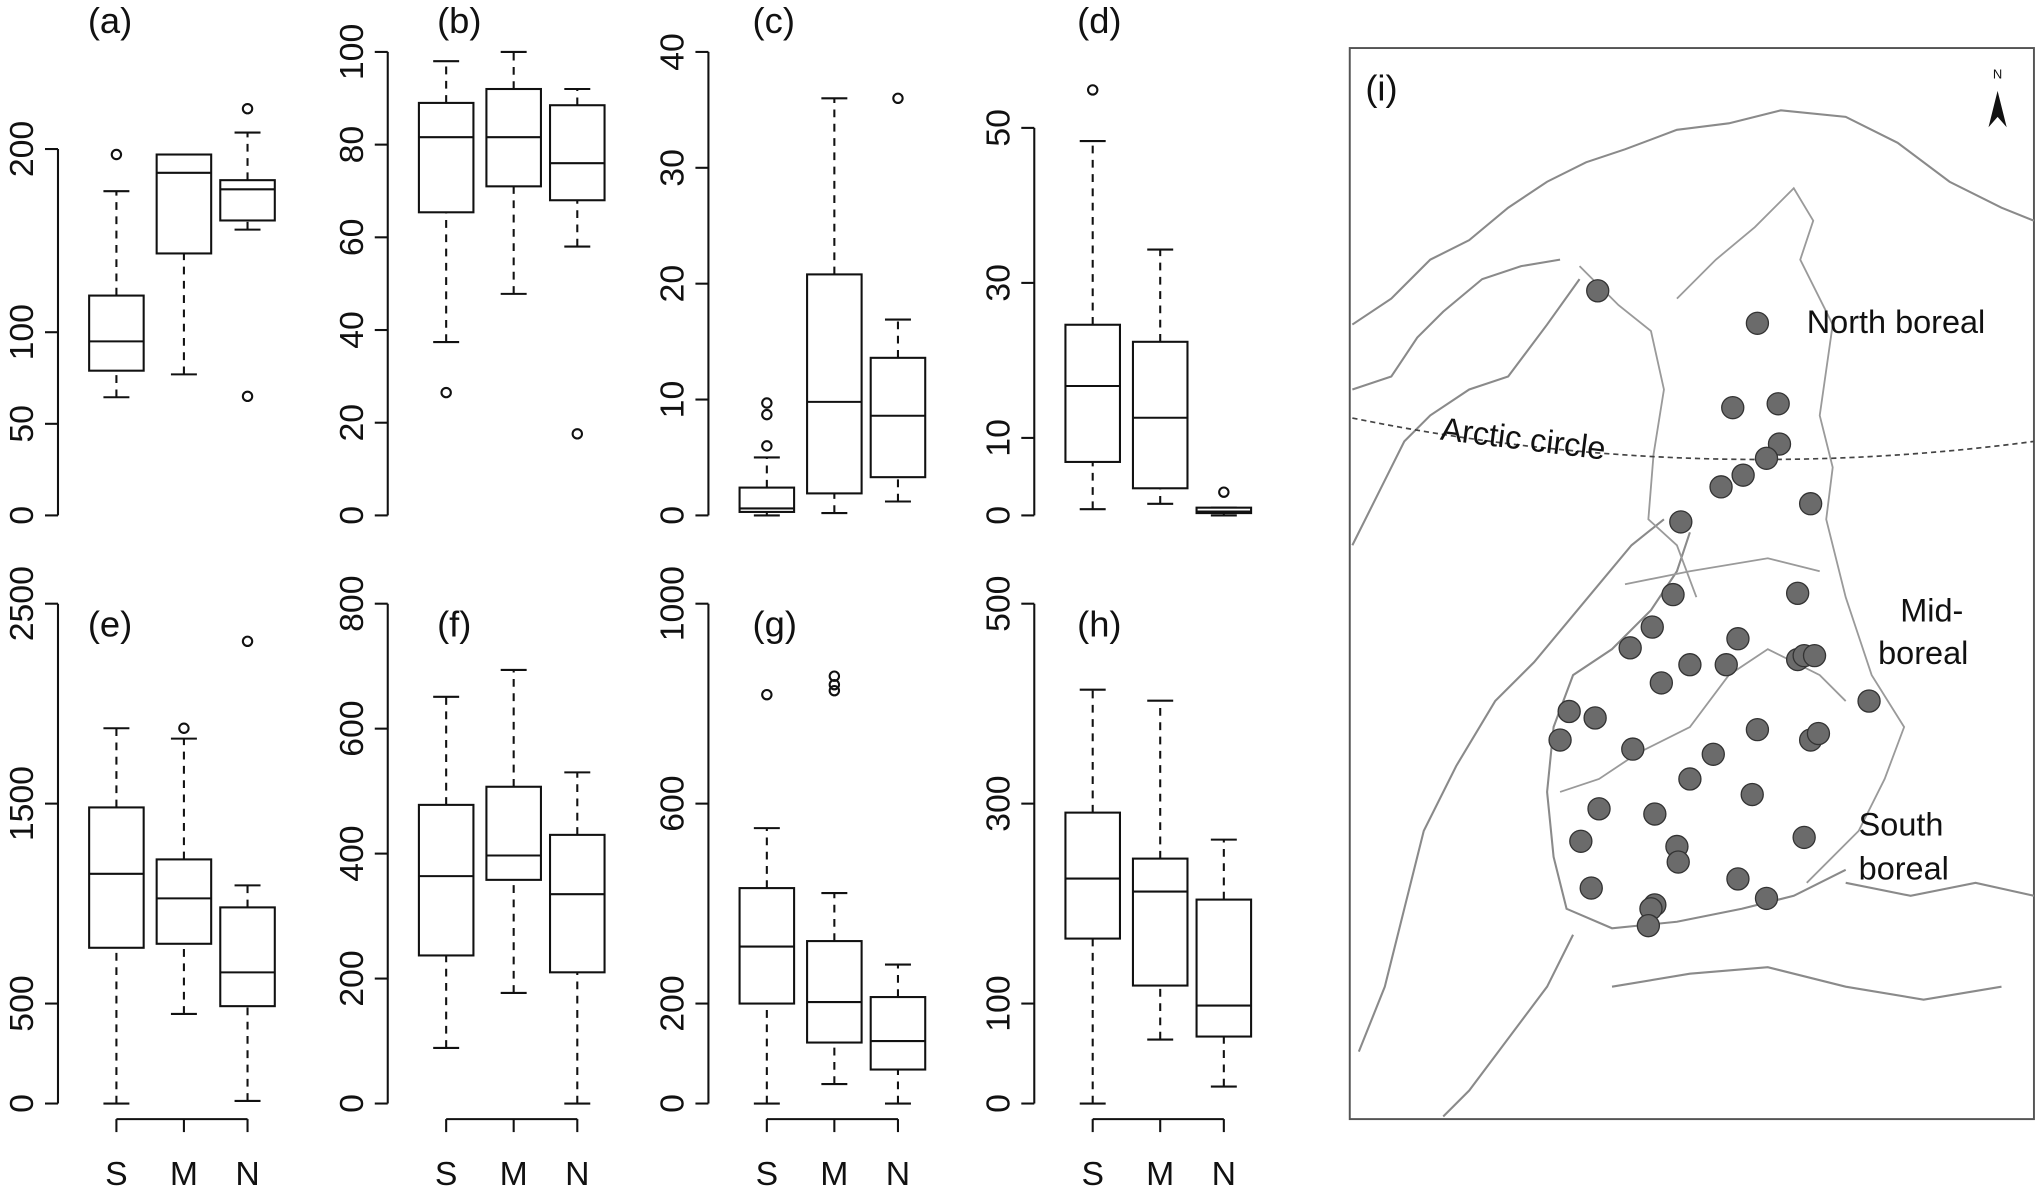  I want to click on zone-label: Mid-, so click(1931, 610).